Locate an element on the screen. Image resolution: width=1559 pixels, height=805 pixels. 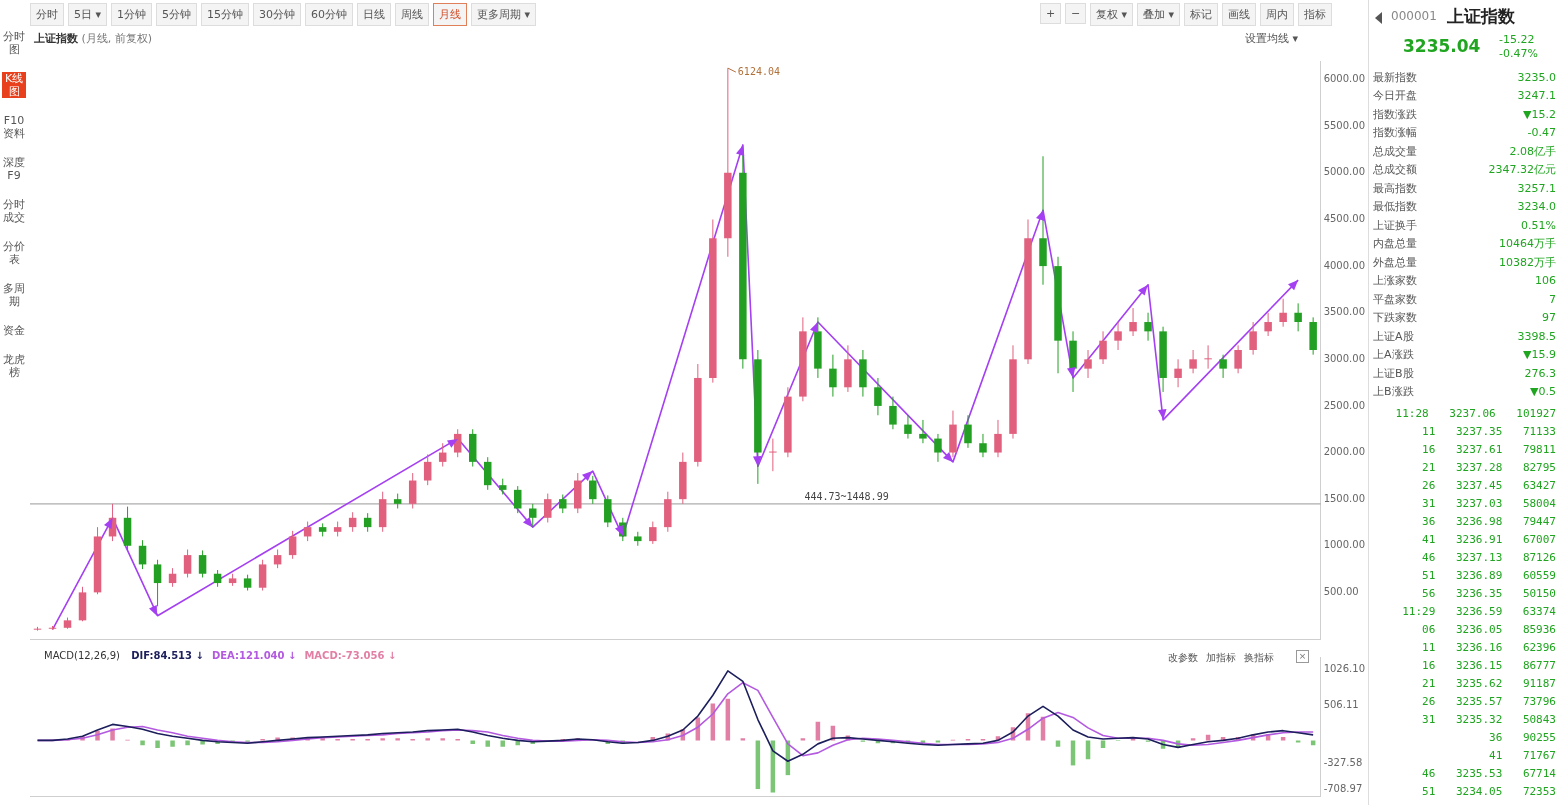
text: 5分钟 is located at coordinates (176, 14).